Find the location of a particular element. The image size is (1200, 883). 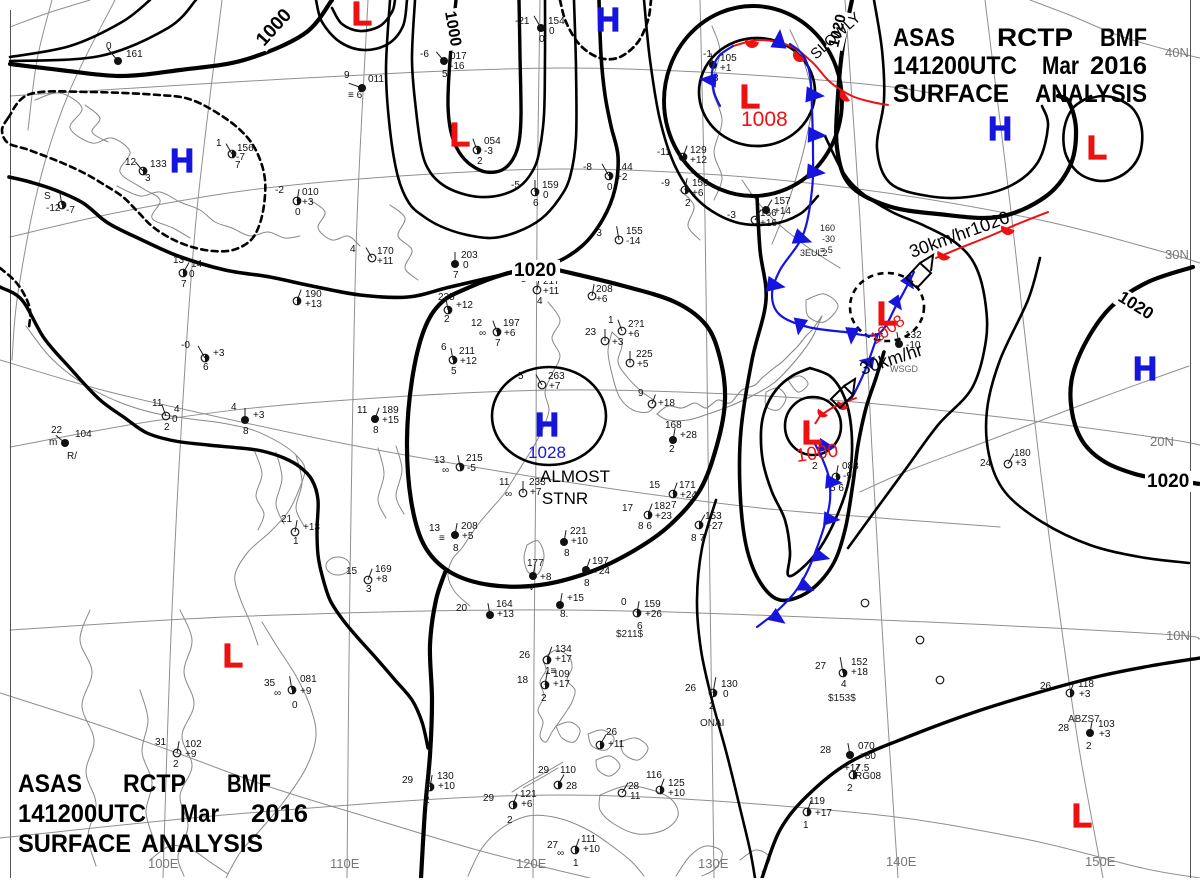

svg-text: 5 6 is located at coordinates (837, 488).